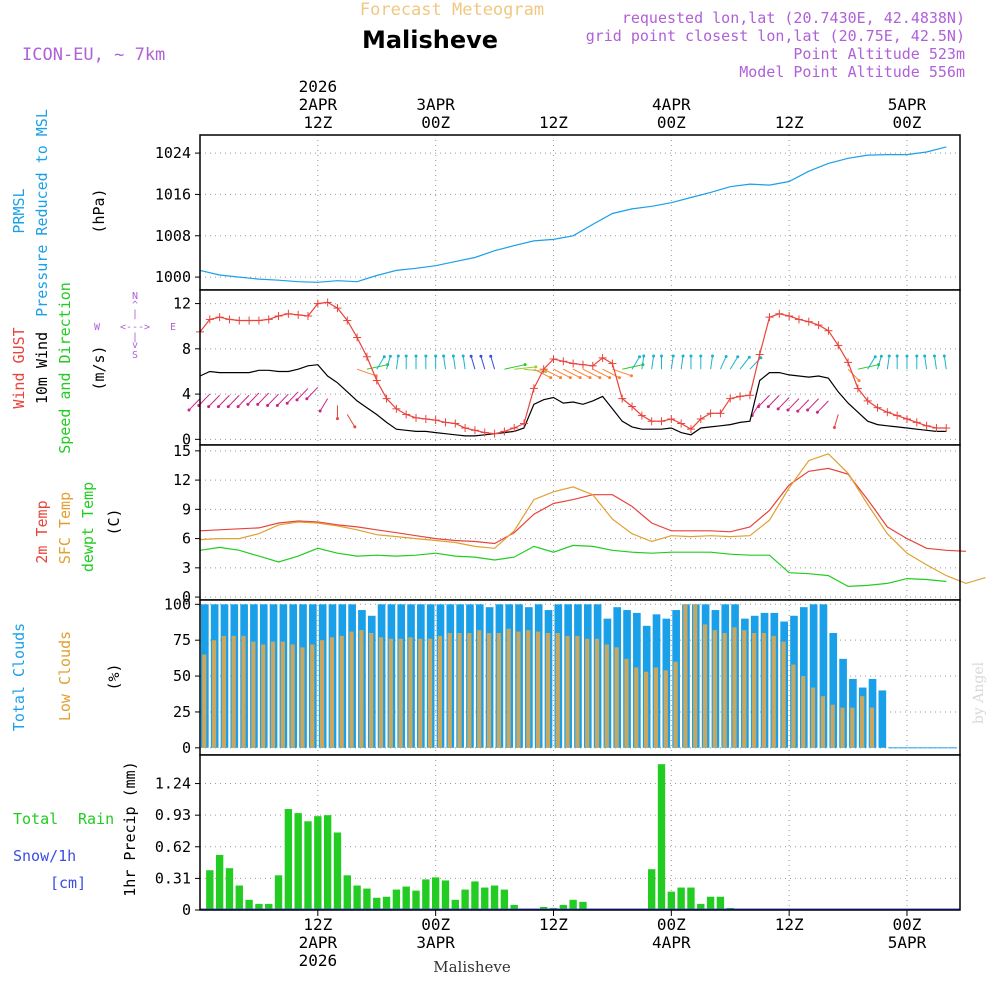  What do you see at coordinates (99, 210) in the screenshot?
I see `pressure-unit: (hPa)` at bounding box center [99, 210].